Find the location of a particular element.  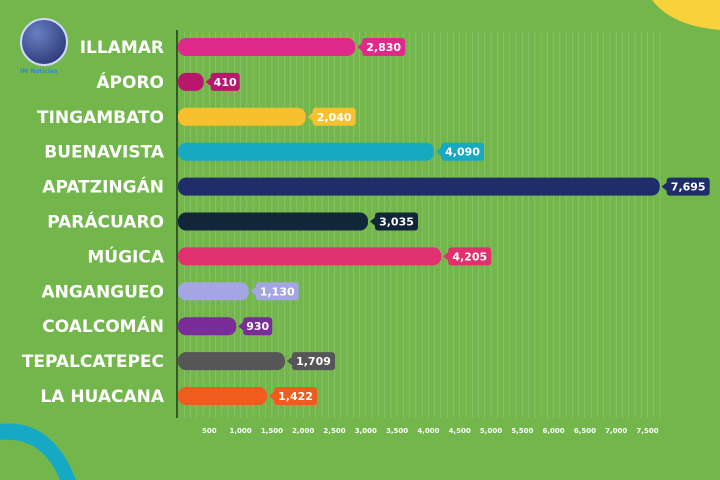

x-tick-label: 6,500 is located at coordinates (585, 431).